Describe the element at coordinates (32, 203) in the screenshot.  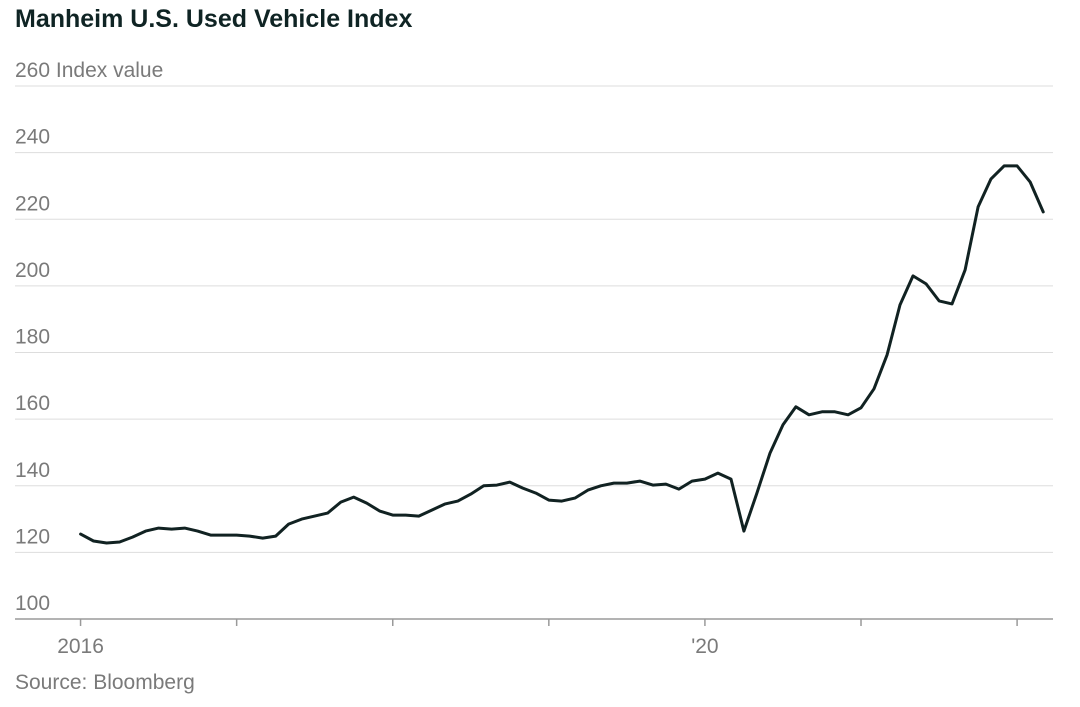
I see `y-tick-label: 220` at that location.